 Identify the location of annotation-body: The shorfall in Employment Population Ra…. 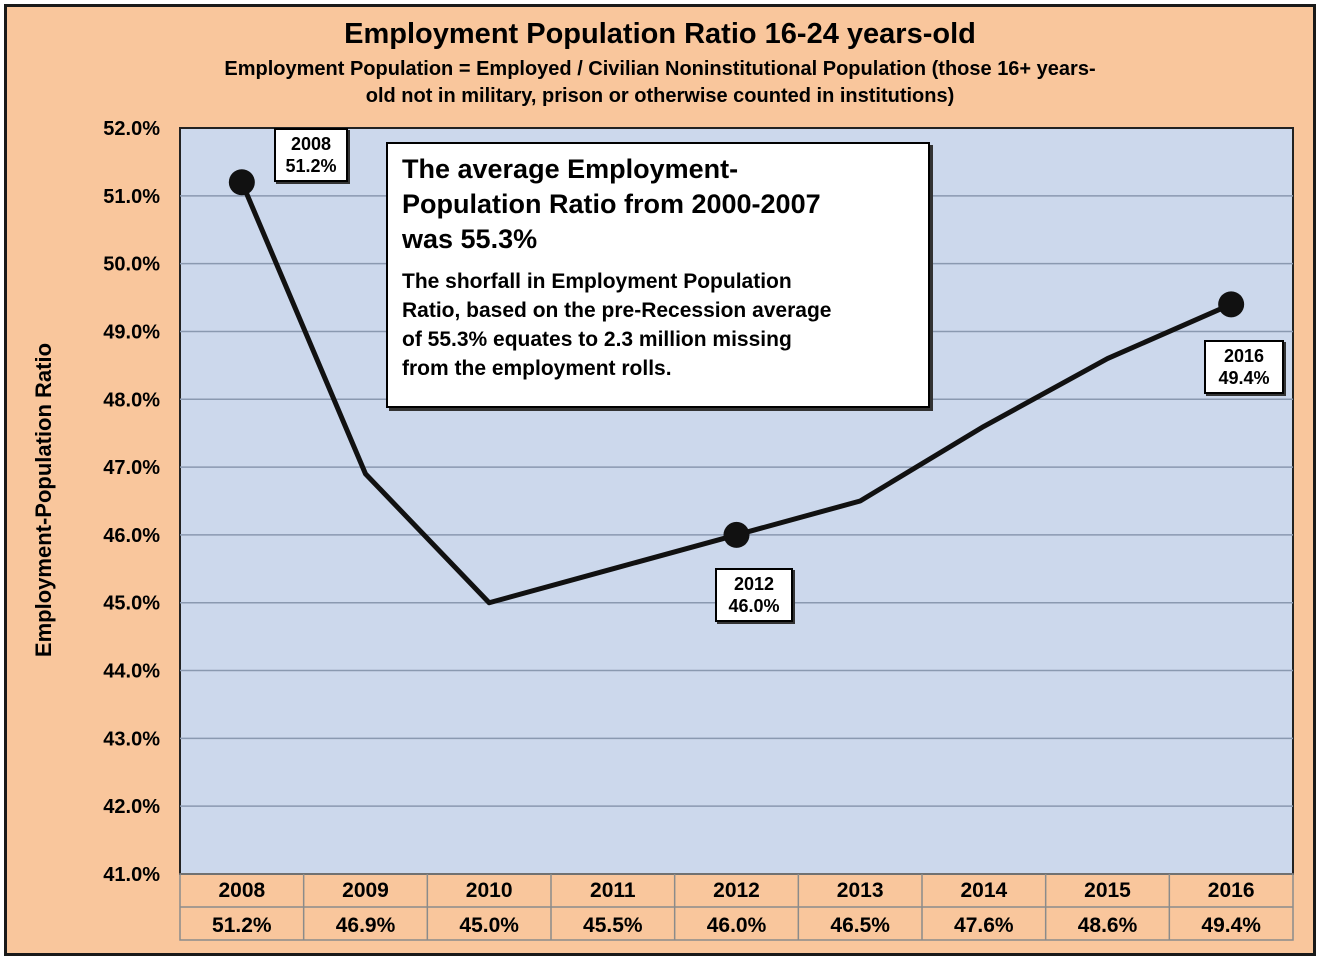
(658, 325).